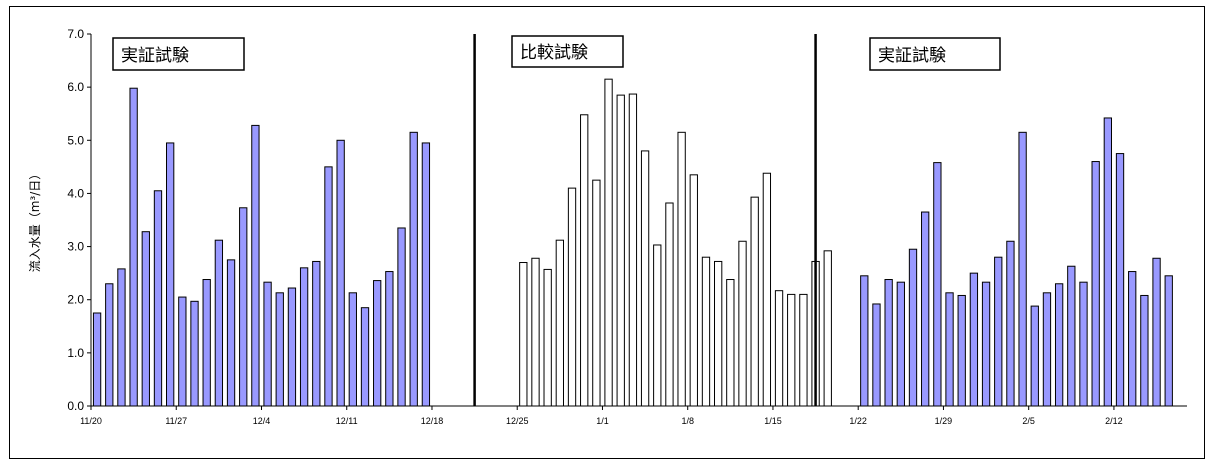 The width and height of the screenshot is (1216, 468). I want to click on y-tick-label: 7.0, so click(75, 34).